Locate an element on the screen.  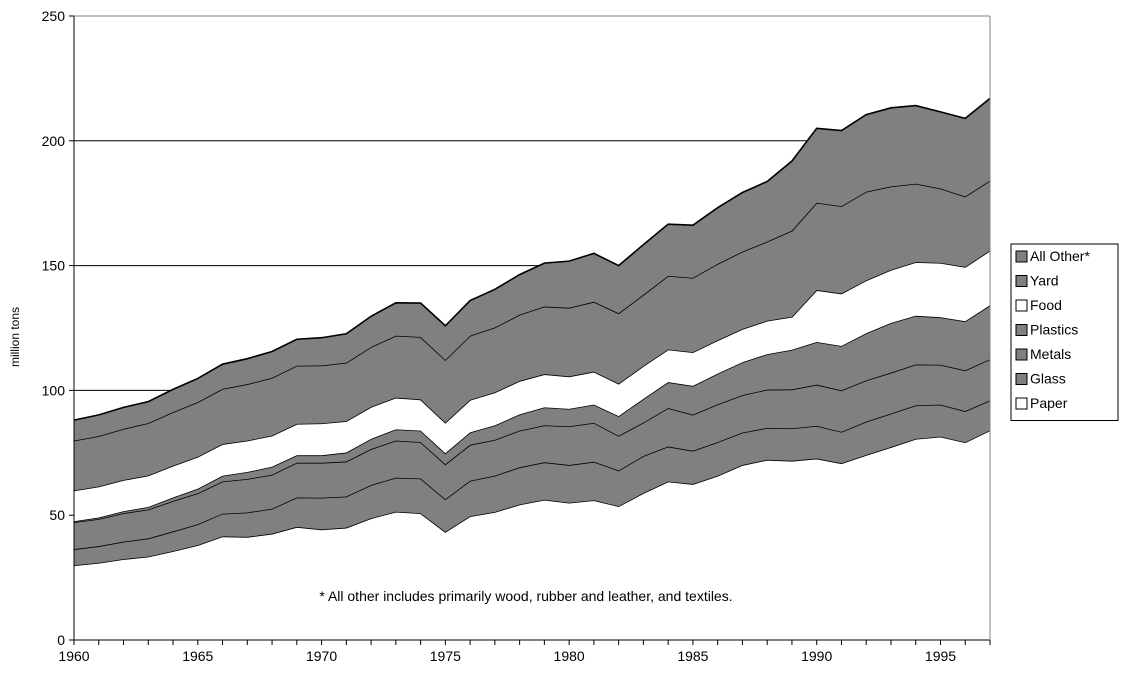
legend-label: Yard is located at coordinates (1044, 281).